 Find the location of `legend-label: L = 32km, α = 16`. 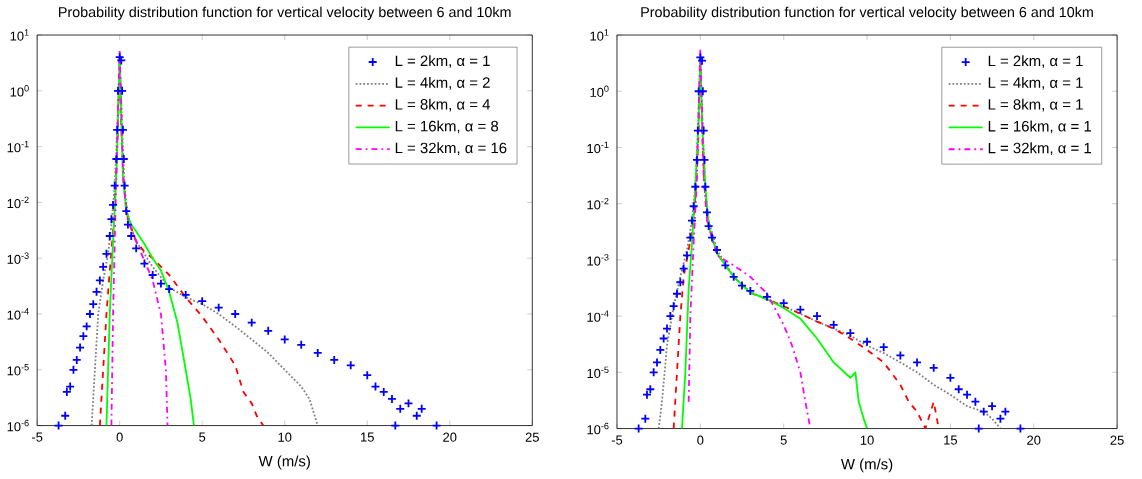

legend-label: L = 32km, α = 16 is located at coordinates (451, 148).